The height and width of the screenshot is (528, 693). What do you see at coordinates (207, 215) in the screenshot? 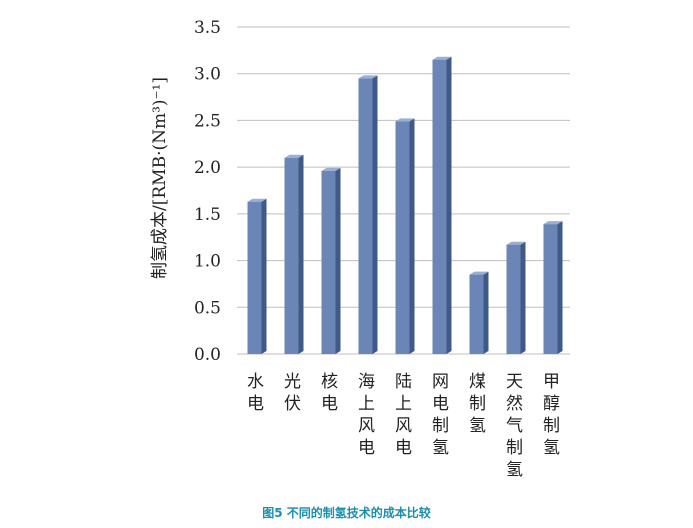
I see `y-tick-label: 1.5` at bounding box center [207, 215].